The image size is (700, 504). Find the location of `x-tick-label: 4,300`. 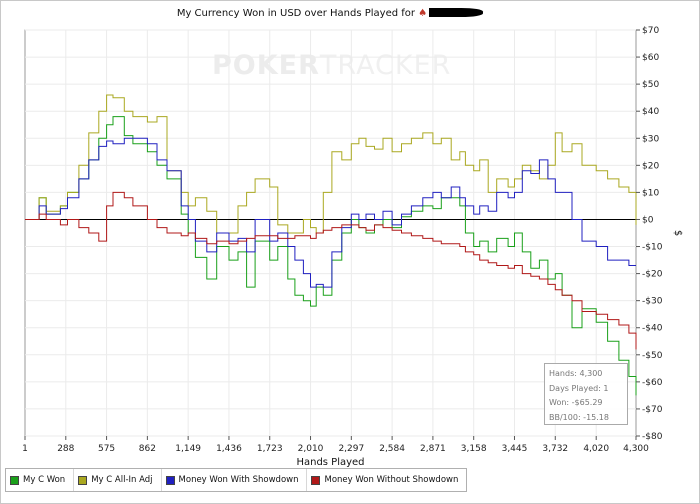

x-tick-label: 4,300 is located at coordinates (636, 449).